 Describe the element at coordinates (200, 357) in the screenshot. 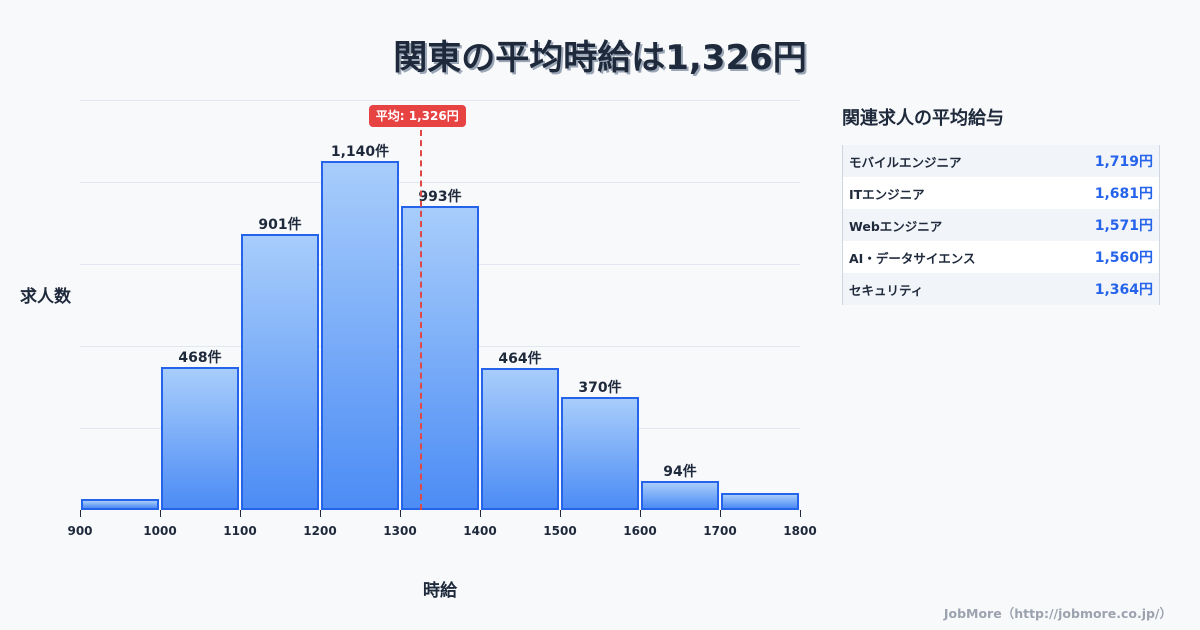

I see `bar-value-label: 468件` at that location.